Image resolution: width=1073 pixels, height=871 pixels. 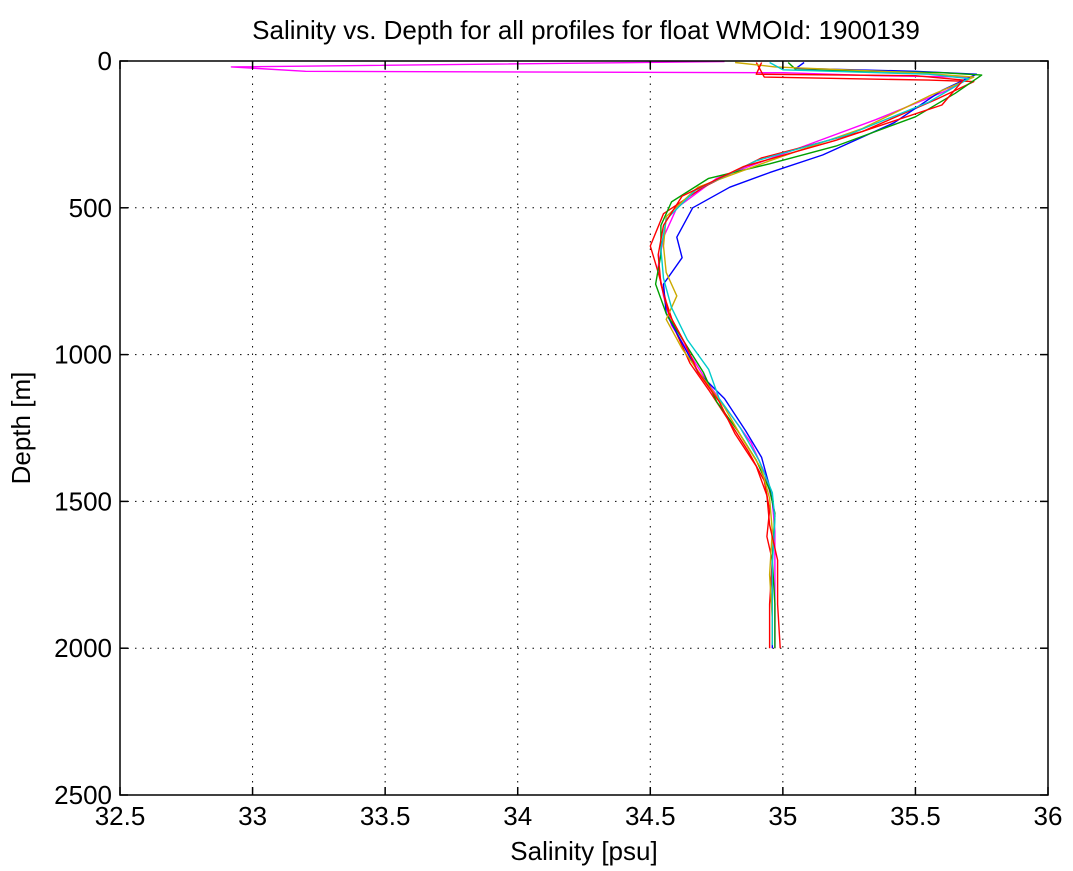 I want to click on x-tick-label: 33.5, so click(x=385, y=816).